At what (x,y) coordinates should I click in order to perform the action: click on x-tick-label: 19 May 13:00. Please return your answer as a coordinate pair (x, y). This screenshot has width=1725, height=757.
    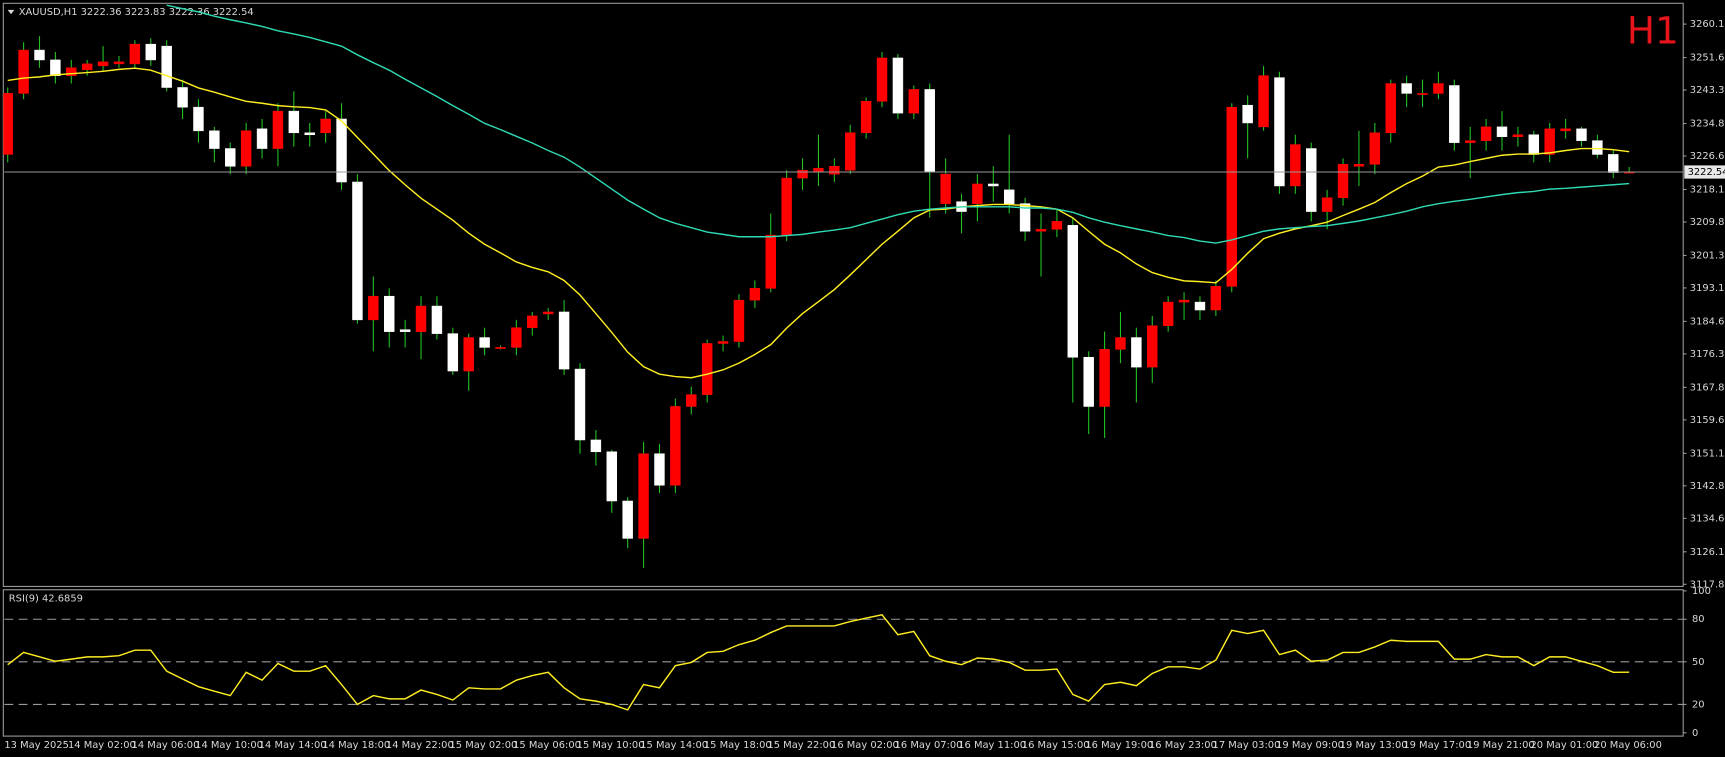
    Looking at the image, I should click on (1374, 745).